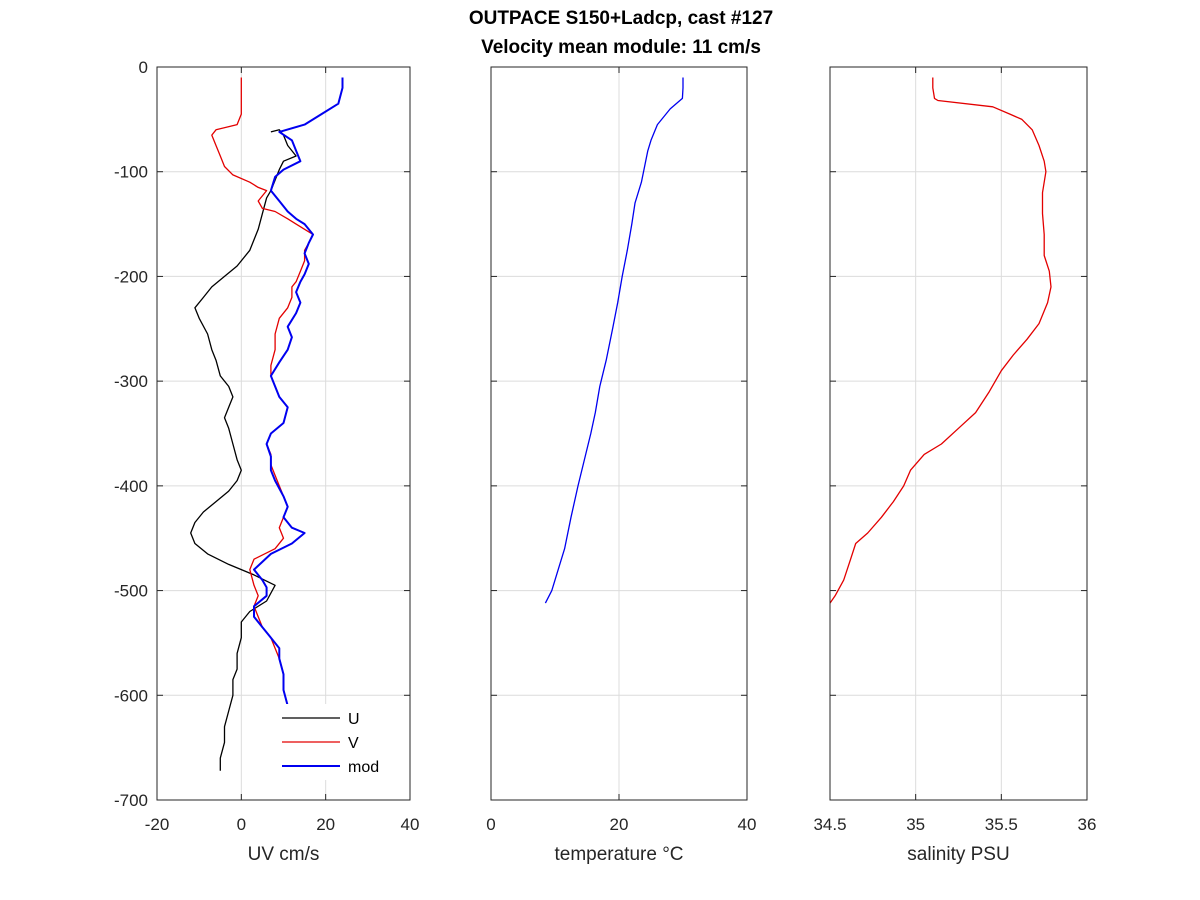 The width and height of the screenshot is (1200, 900). What do you see at coordinates (958, 854) in the screenshot?
I see `salinity-xlabel: salinity PSU` at bounding box center [958, 854].